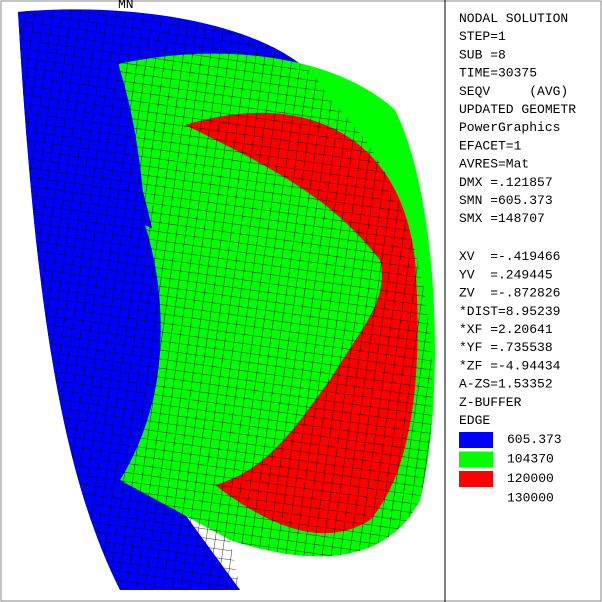 Image resolution: width=602 pixels, height=602 pixels. What do you see at coordinates (490, 145) in the screenshot?
I see `panel-line: EFACET=1` at bounding box center [490, 145].